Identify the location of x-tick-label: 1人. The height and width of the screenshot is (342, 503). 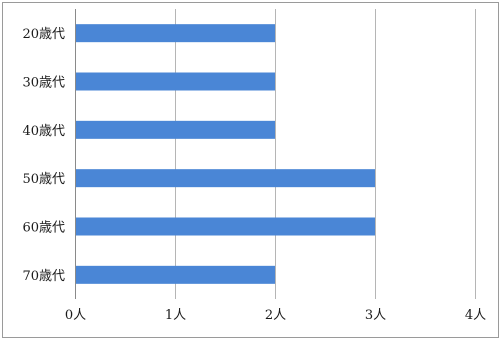
(175, 315).